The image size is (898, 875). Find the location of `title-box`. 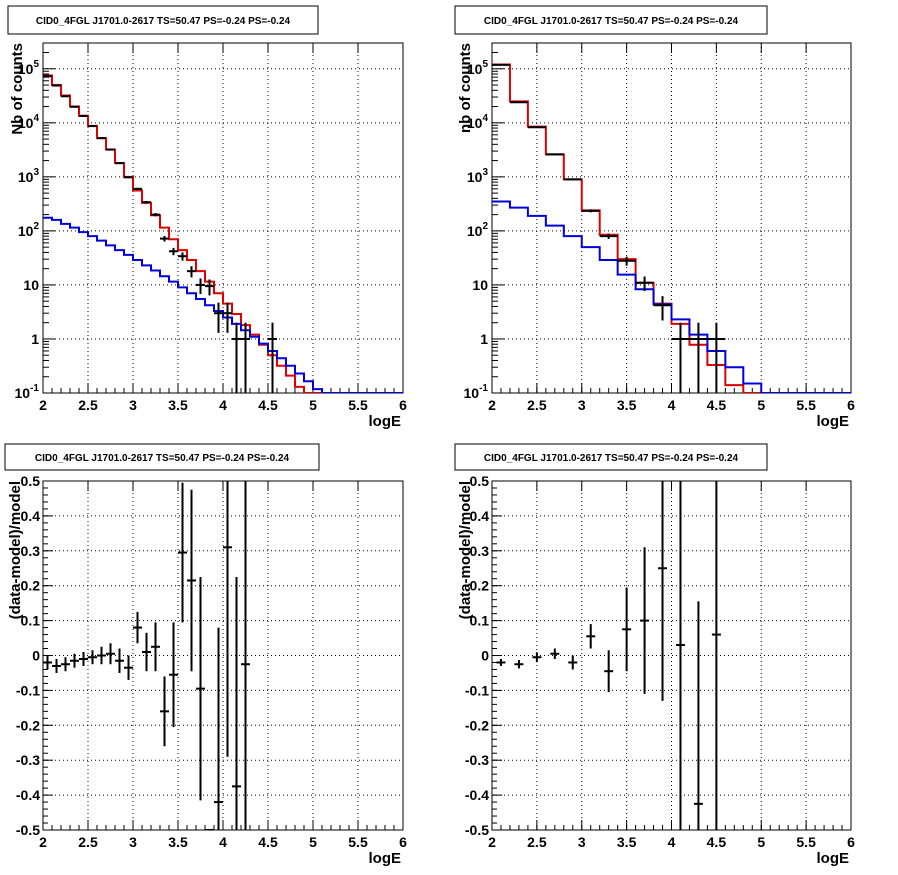

title-box is located at coordinates (162, 457).